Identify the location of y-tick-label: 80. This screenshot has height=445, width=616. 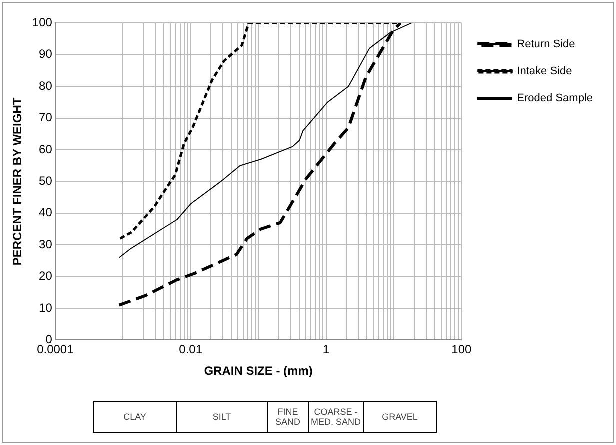
(46, 85).